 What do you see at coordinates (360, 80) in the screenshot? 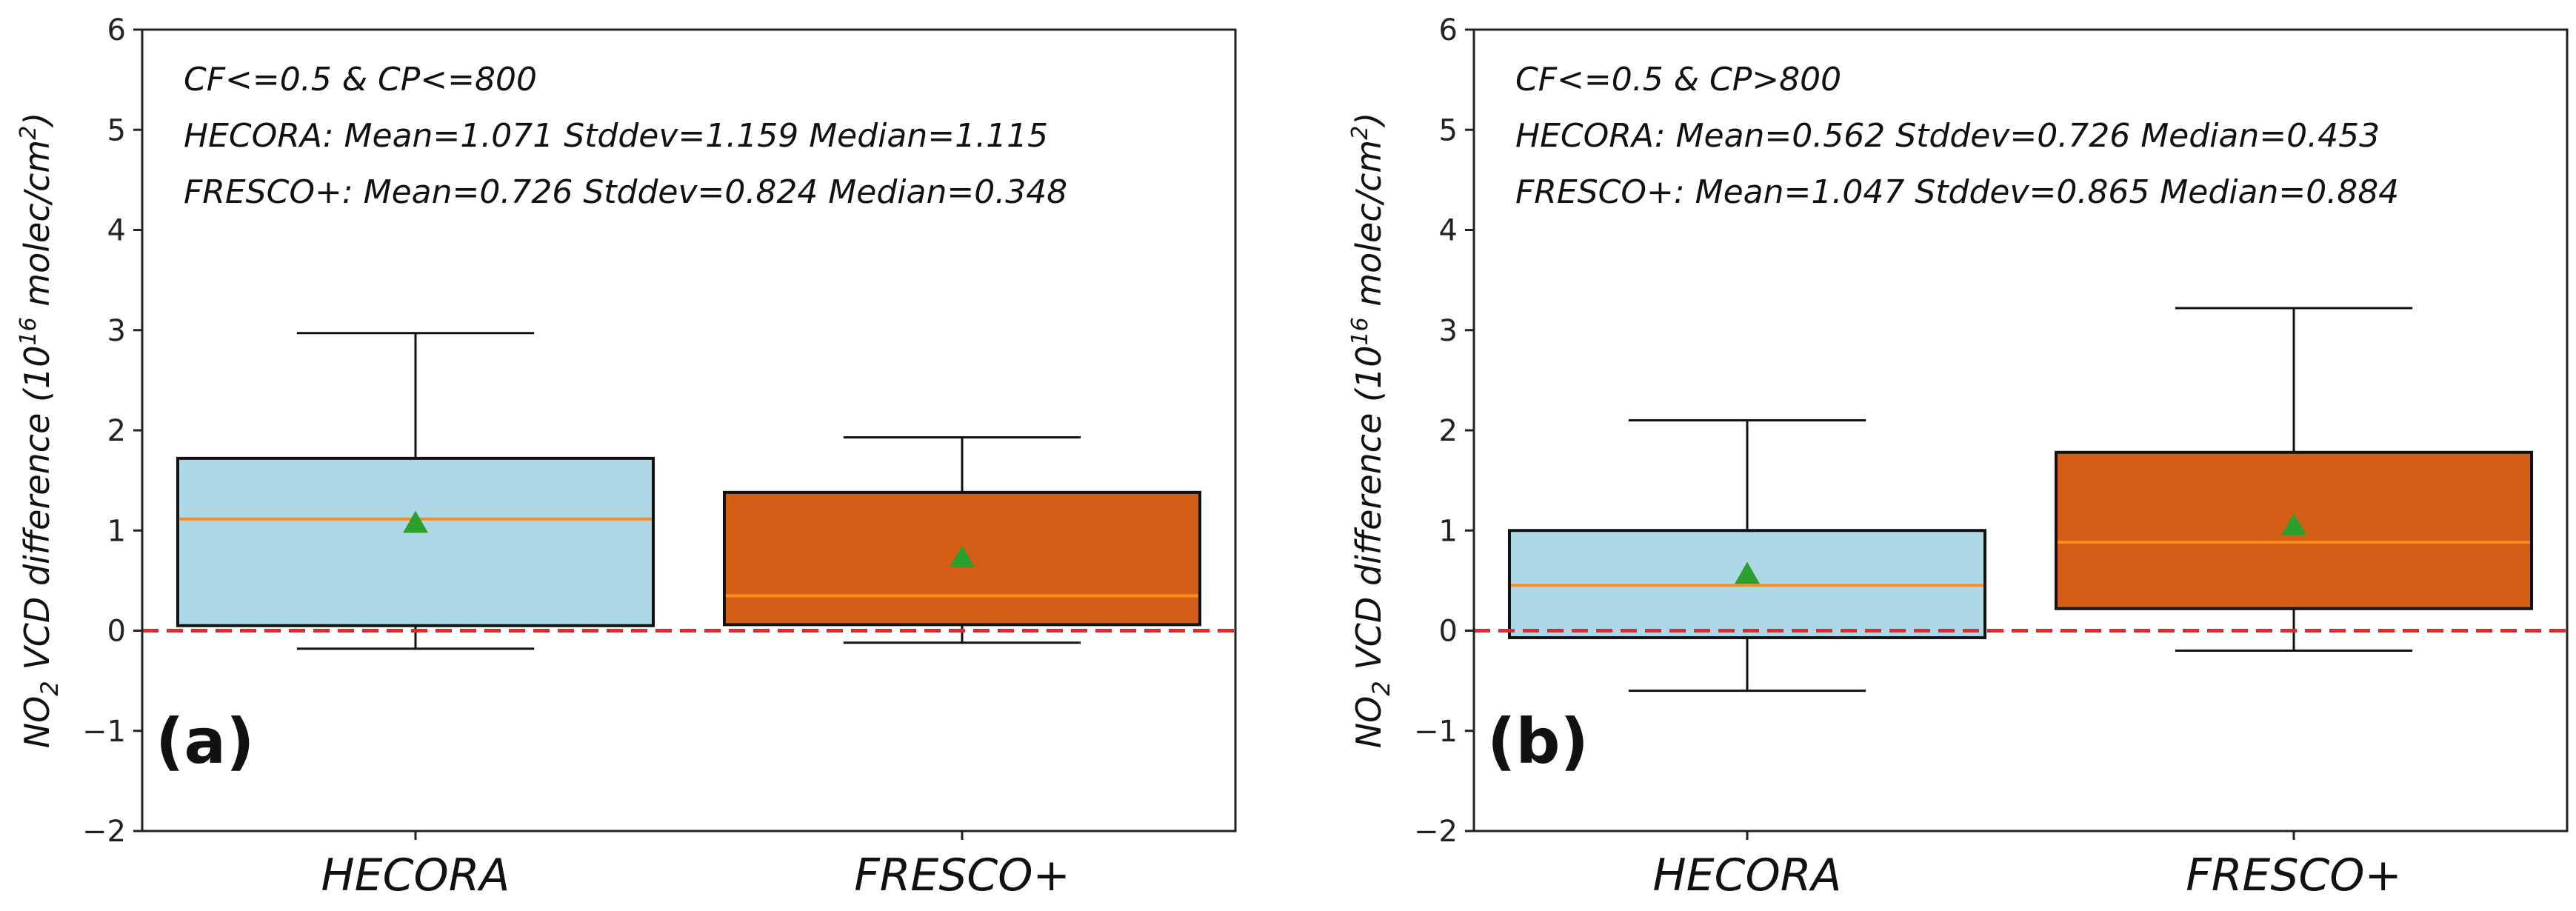
I see `condition-annotation: CF<=0.5 & CP<=800` at bounding box center [360, 80].